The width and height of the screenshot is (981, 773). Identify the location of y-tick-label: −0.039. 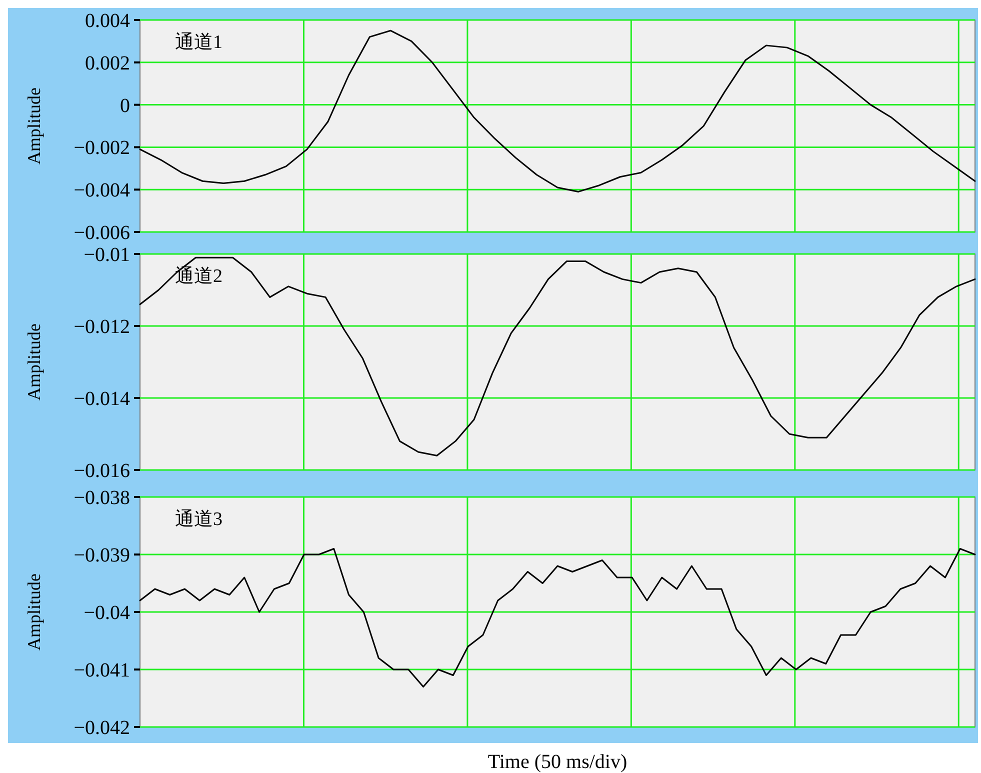
(102, 555).